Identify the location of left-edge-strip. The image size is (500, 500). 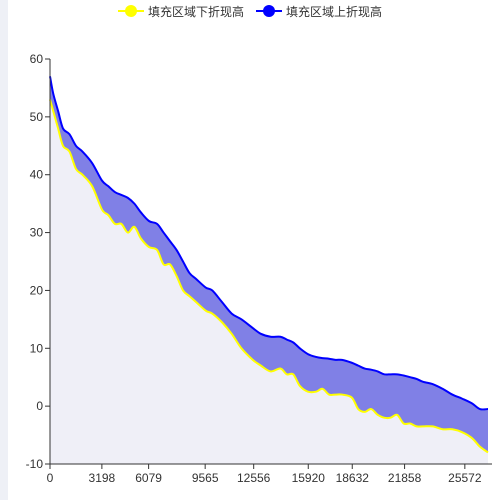
(4, 250).